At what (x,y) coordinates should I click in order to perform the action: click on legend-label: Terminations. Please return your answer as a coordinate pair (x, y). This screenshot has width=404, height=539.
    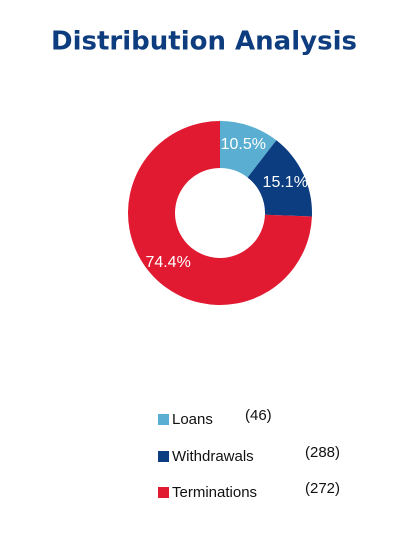
    Looking at the image, I should click on (214, 492).